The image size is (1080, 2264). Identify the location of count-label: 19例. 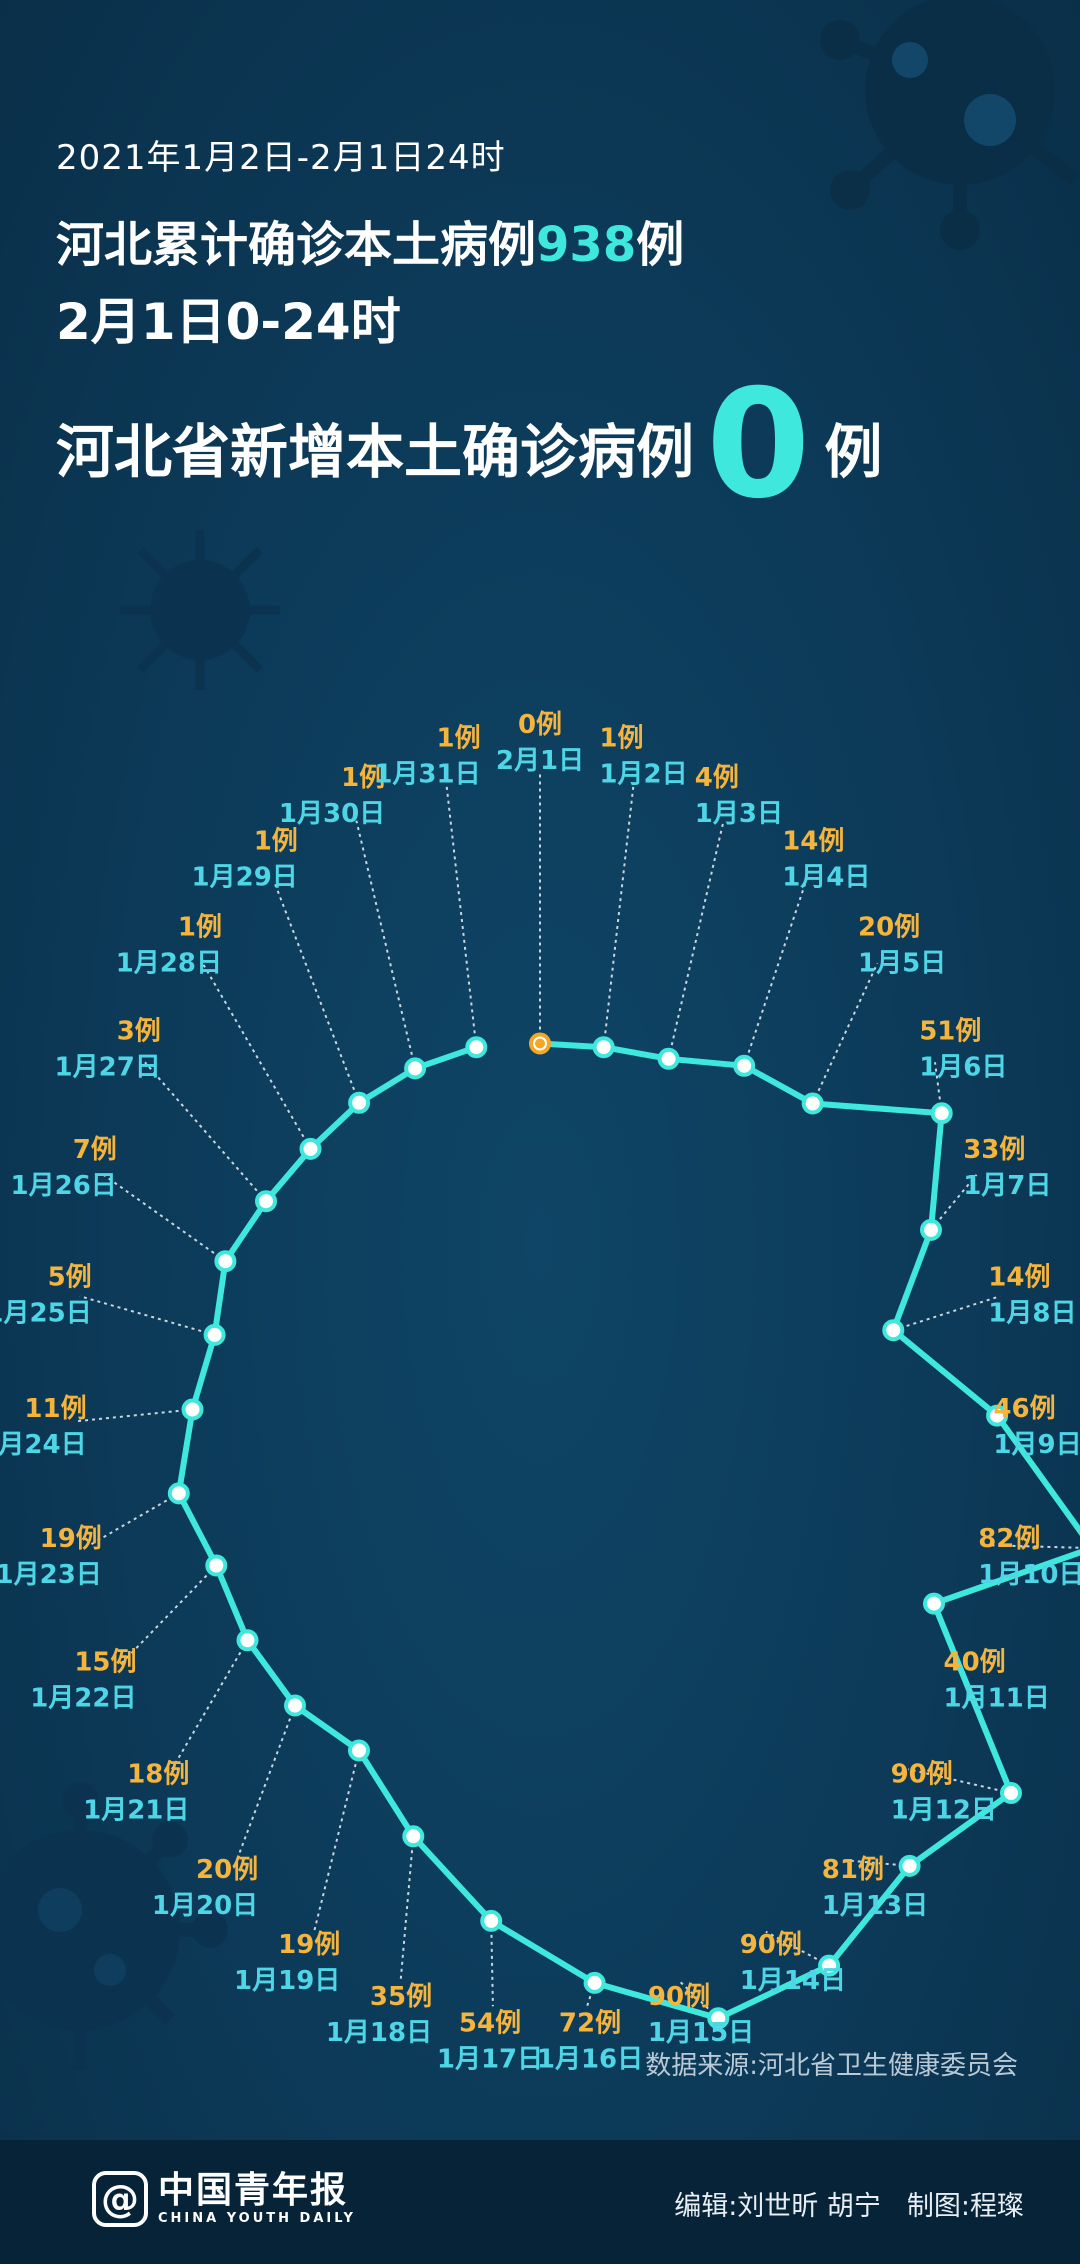
(71, 1539).